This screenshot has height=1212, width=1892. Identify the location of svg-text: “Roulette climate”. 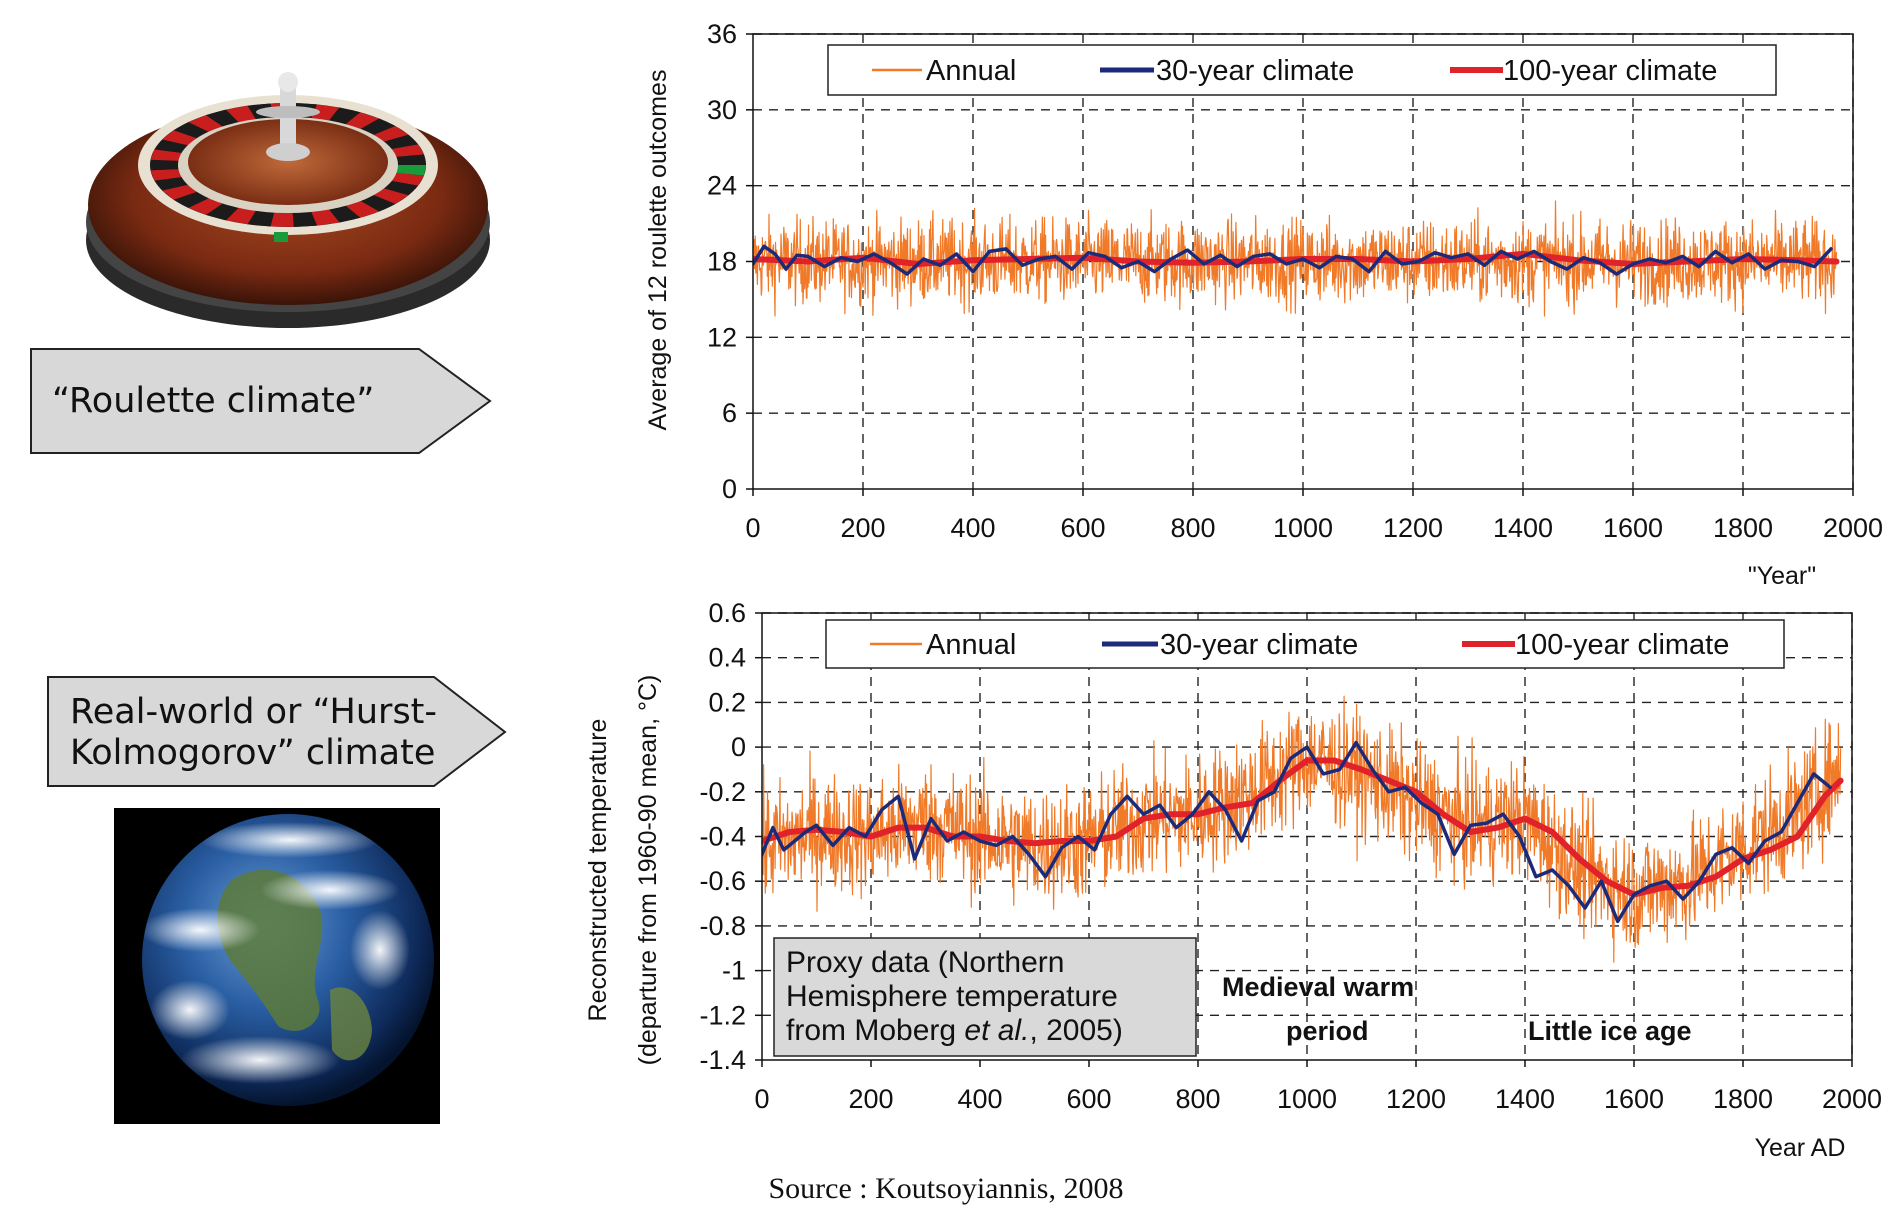
(213, 401).